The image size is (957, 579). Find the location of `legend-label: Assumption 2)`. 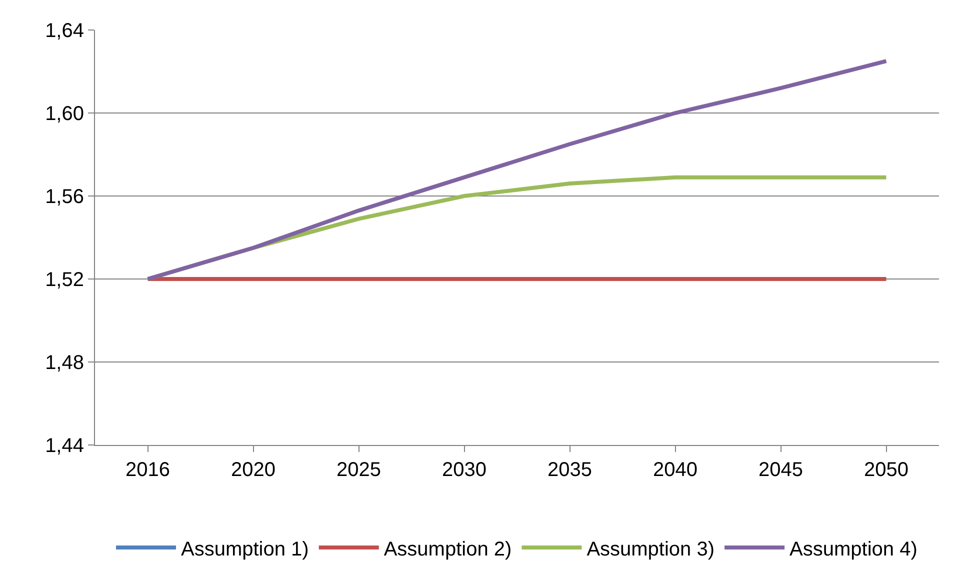

legend-label: Assumption 2) is located at coordinates (448, 549).